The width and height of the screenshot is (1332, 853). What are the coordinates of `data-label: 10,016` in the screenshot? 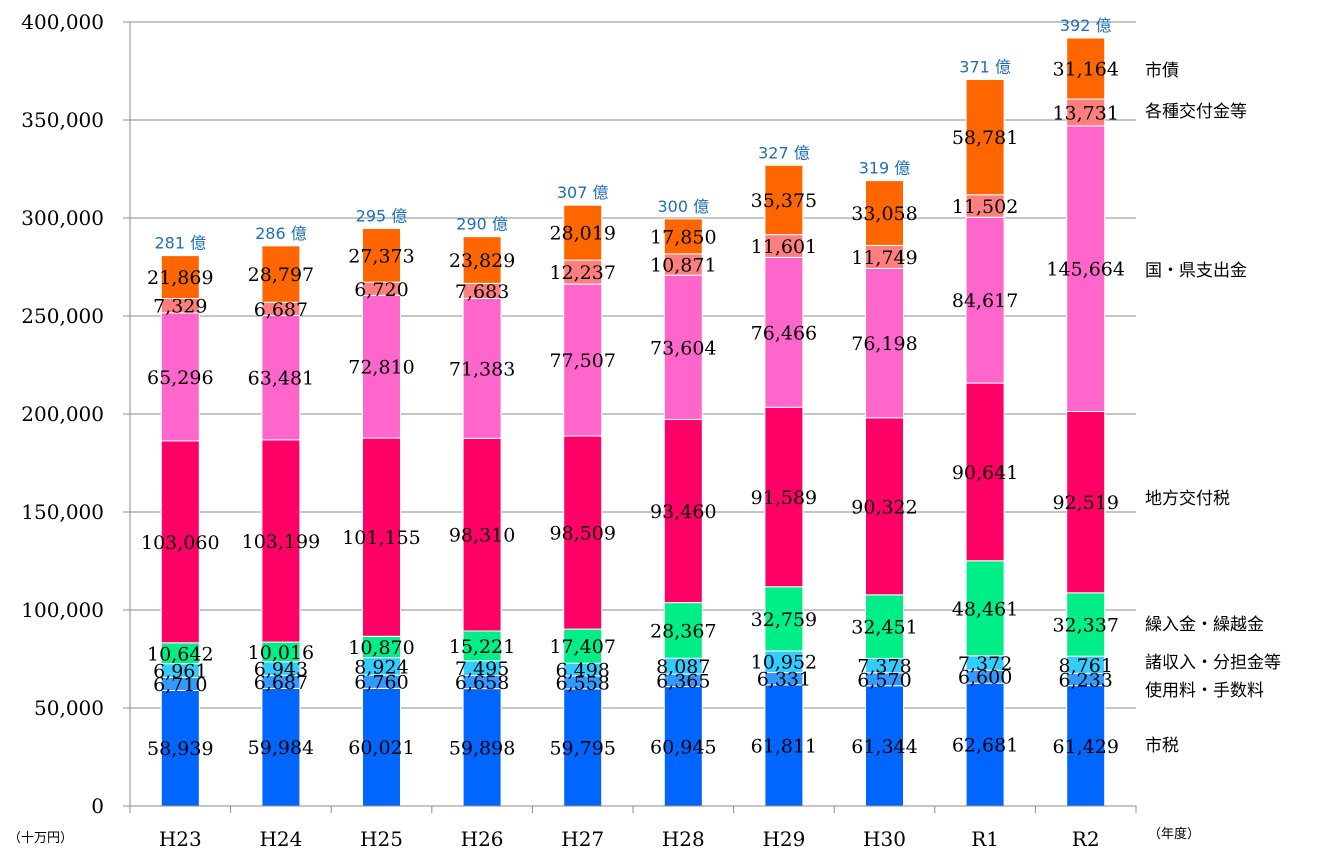 It's located at (281, 653).